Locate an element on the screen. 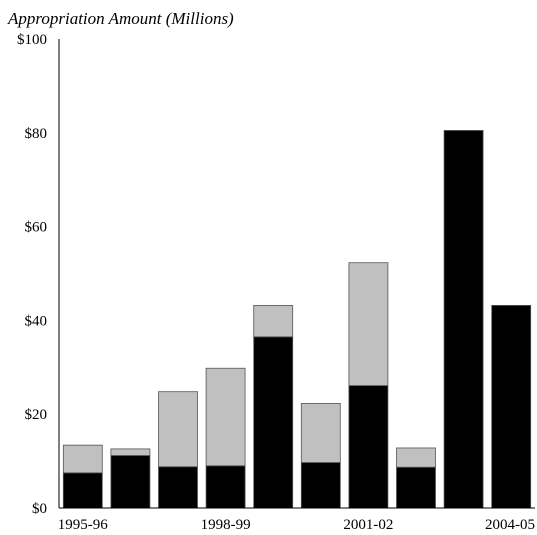  y-tick-label: $60 is located at coordinates (36, 228).